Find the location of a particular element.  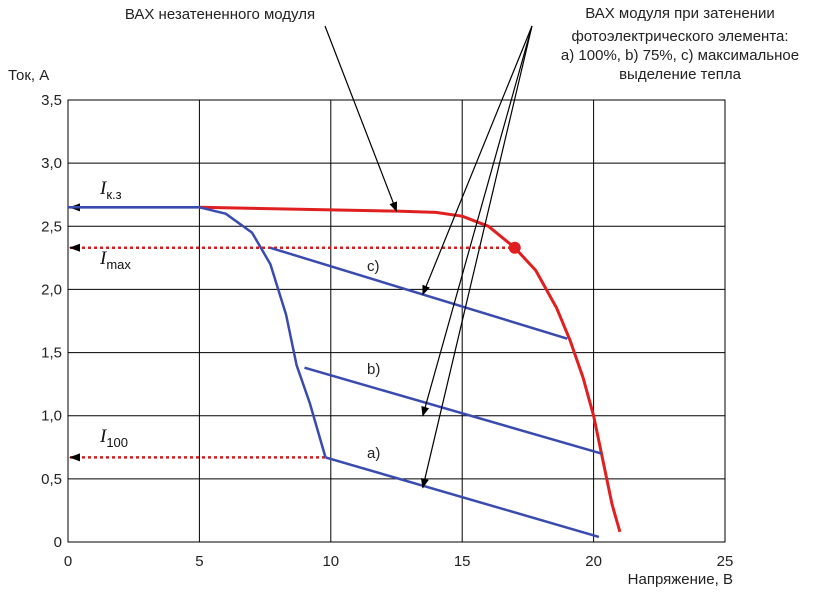

label-i100-sub: 100 is located at coordinates (117, 442).